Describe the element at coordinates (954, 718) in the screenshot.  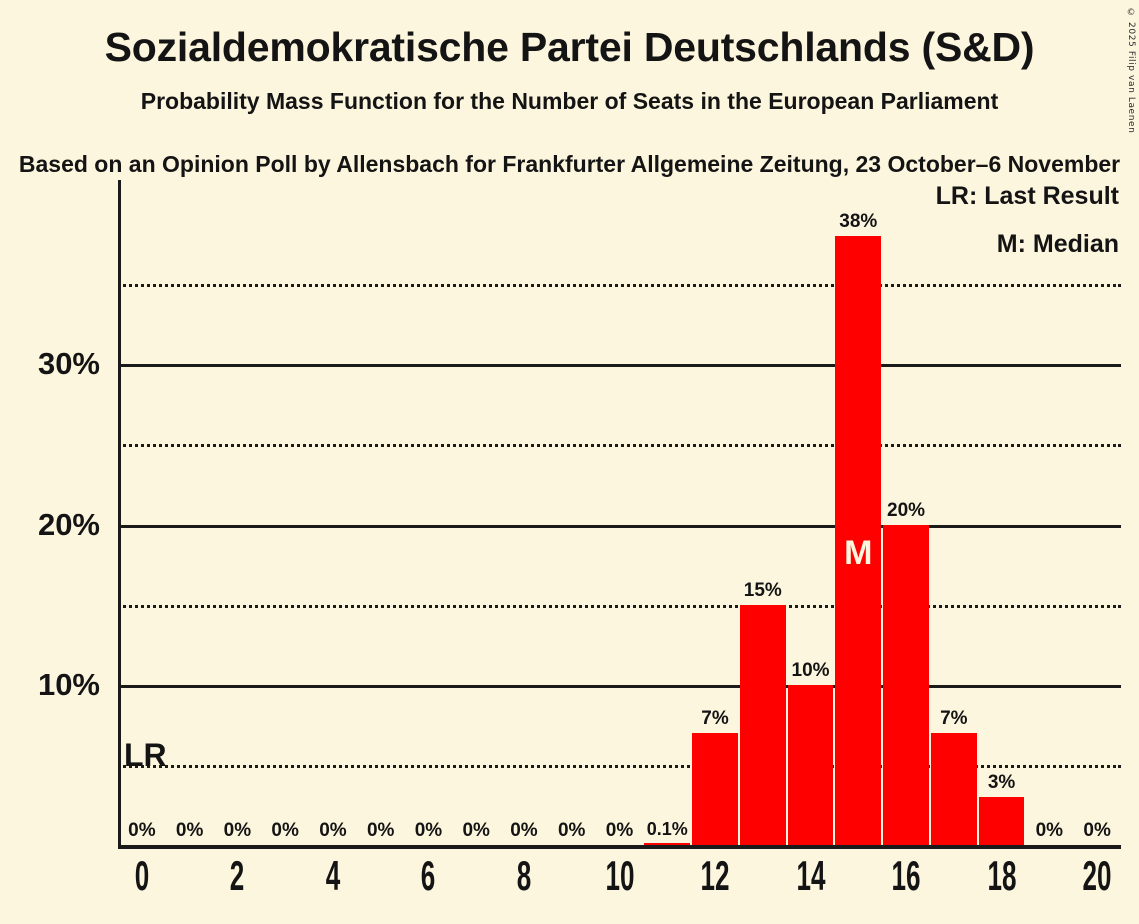
I see `bar-value-label-17: 7%` at that location.